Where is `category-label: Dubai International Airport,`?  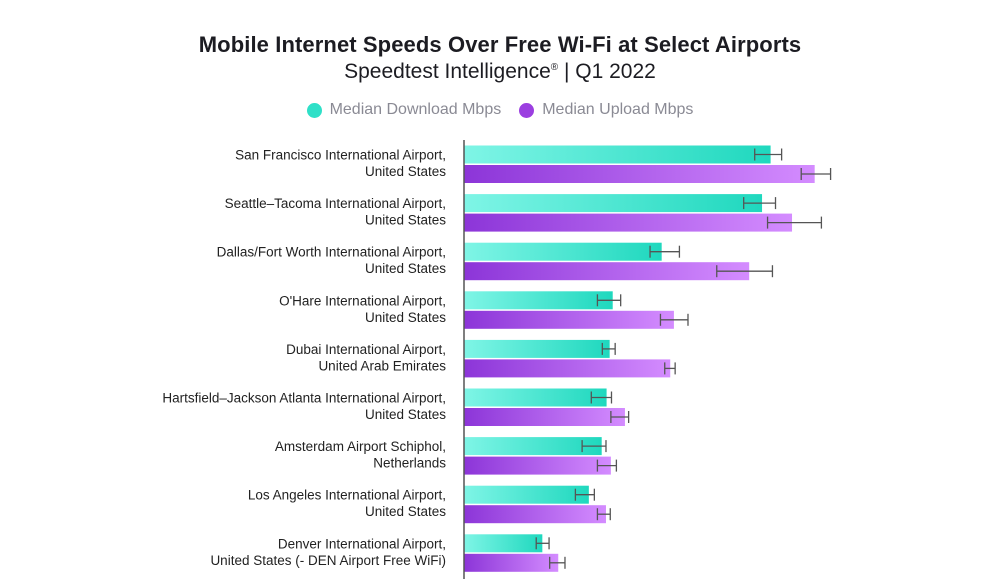 category-label: Dubai International Airport, is located at coordinates (366, 349).